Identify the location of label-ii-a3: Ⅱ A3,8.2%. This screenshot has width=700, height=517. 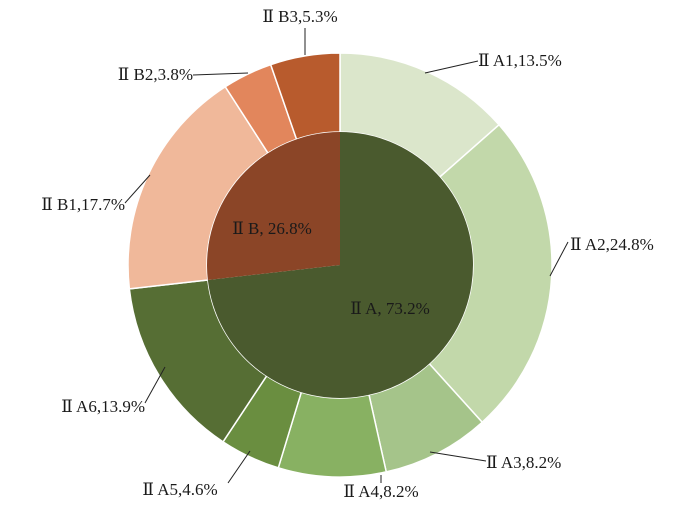
(523, 462).